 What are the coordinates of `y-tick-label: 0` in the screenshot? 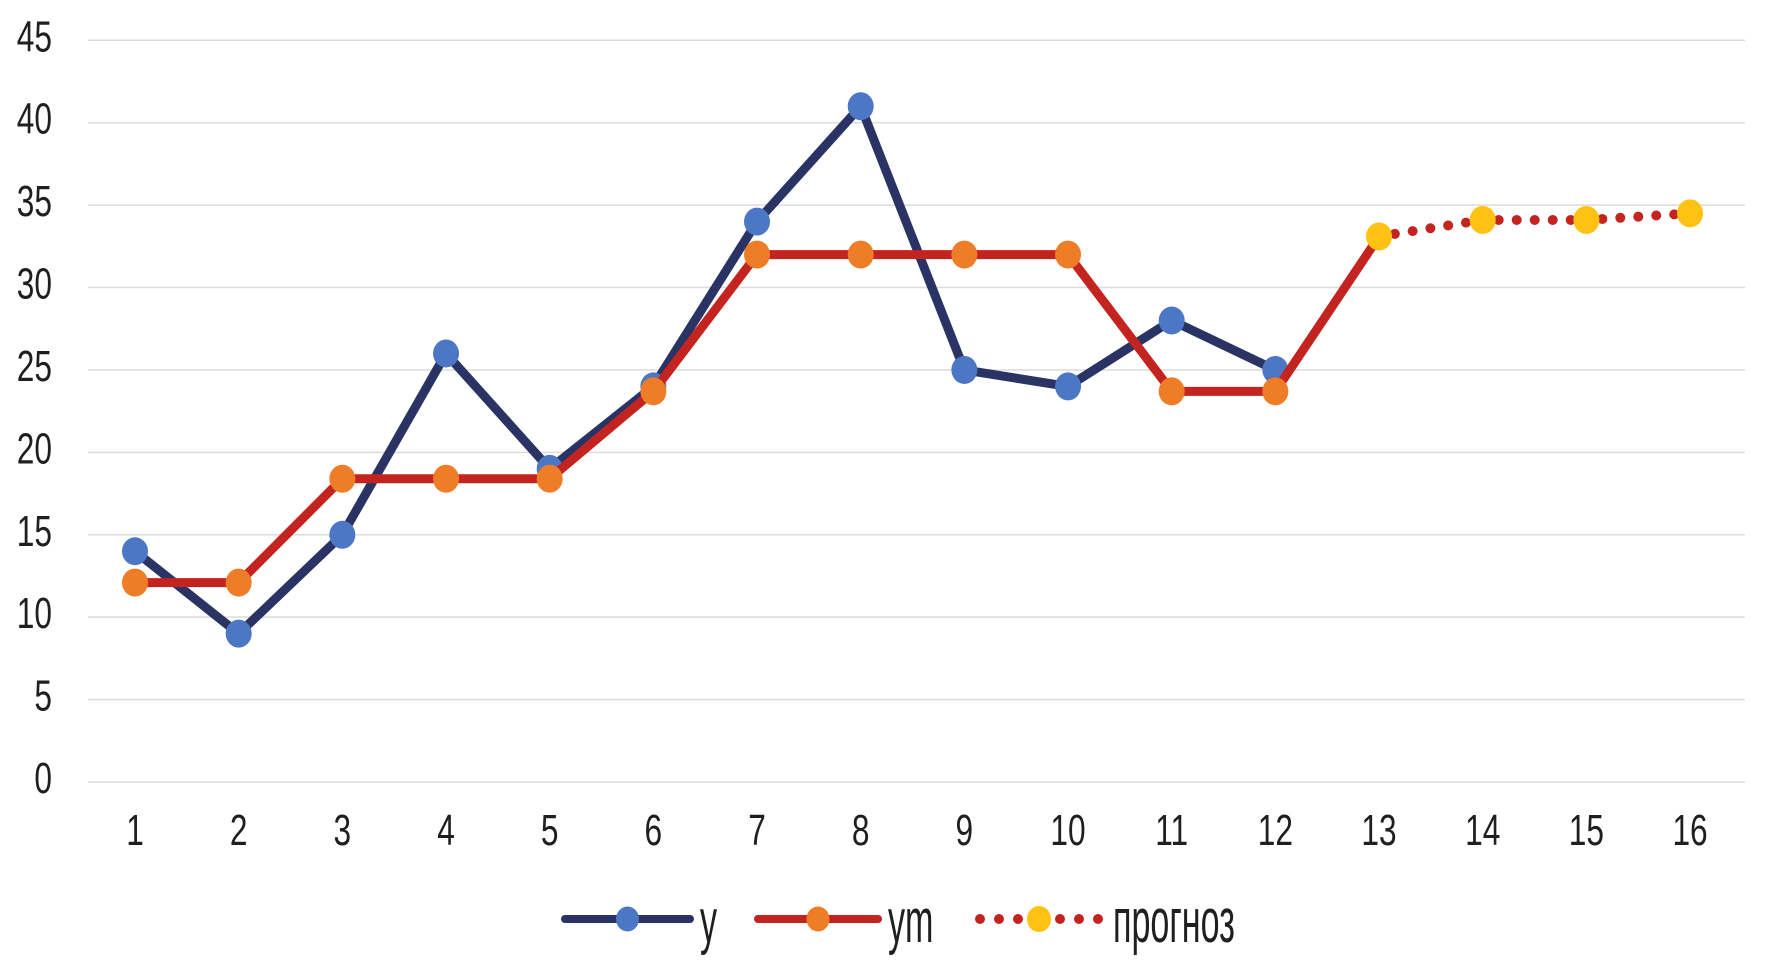 It's located at (43, 778).